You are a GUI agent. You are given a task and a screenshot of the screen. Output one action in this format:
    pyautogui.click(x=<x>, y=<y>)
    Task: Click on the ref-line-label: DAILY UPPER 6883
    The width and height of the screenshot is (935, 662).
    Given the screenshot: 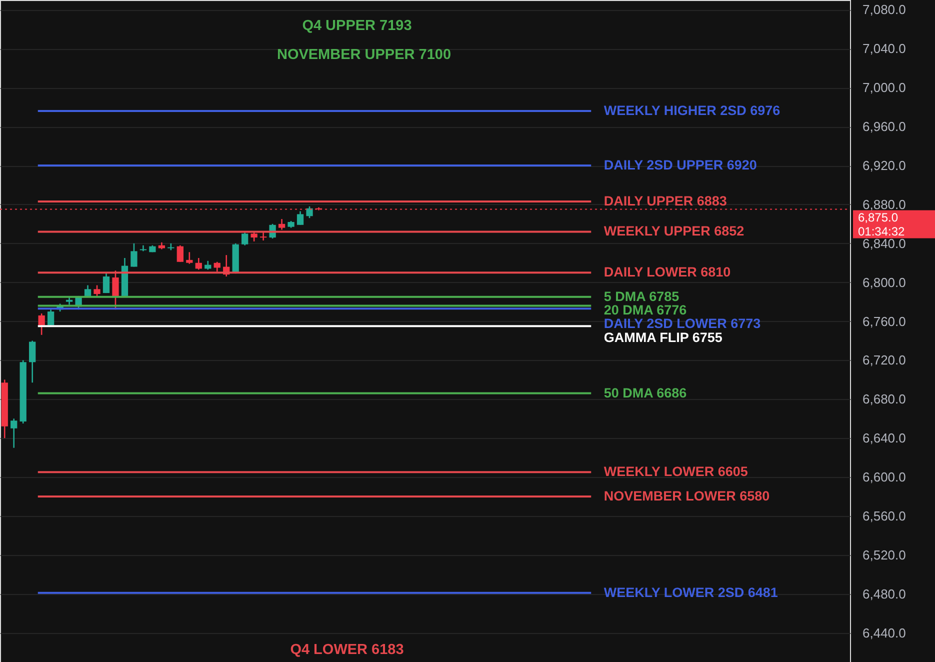 What is the action you would take?
    pyautogui.click(x=666, y=201)
    